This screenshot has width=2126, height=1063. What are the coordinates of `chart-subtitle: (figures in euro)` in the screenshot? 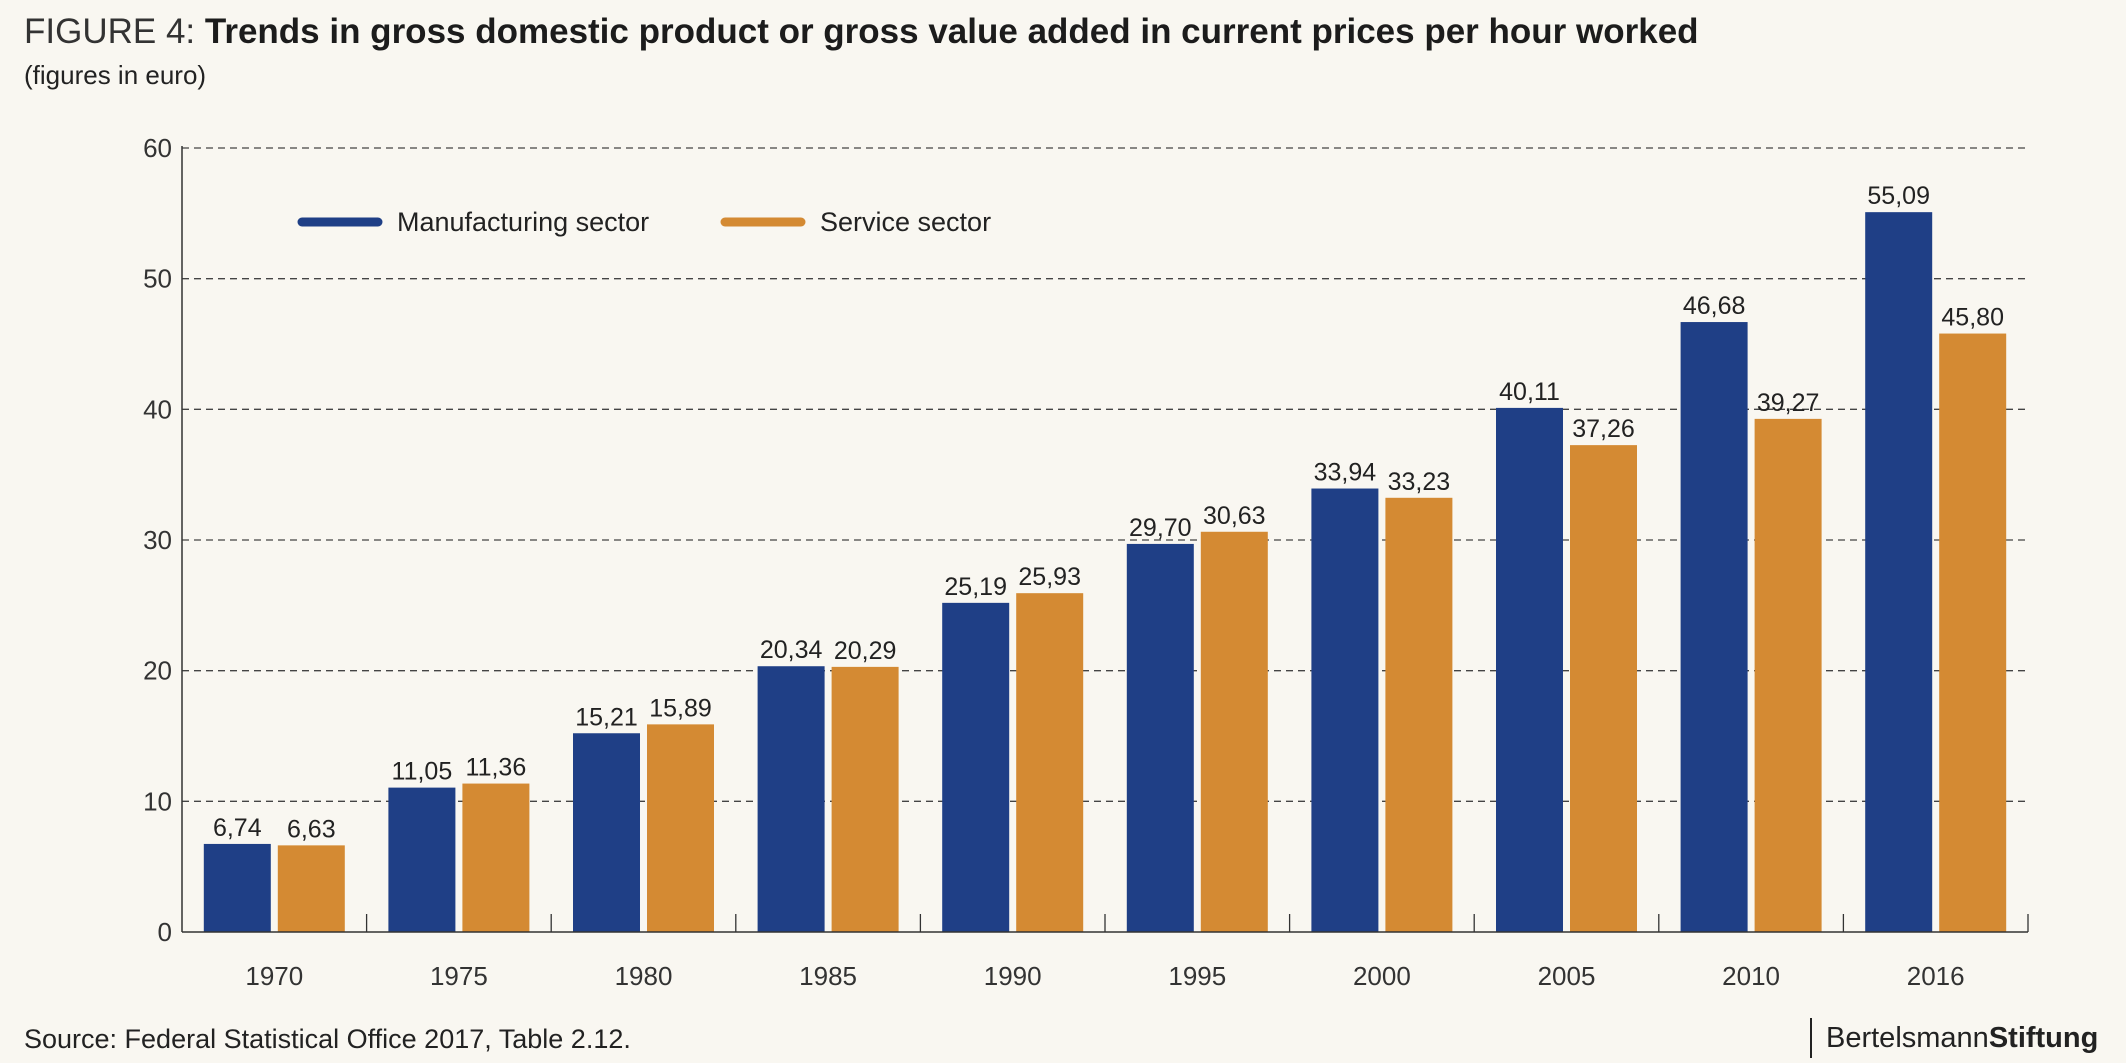 It's located at (115, 75).